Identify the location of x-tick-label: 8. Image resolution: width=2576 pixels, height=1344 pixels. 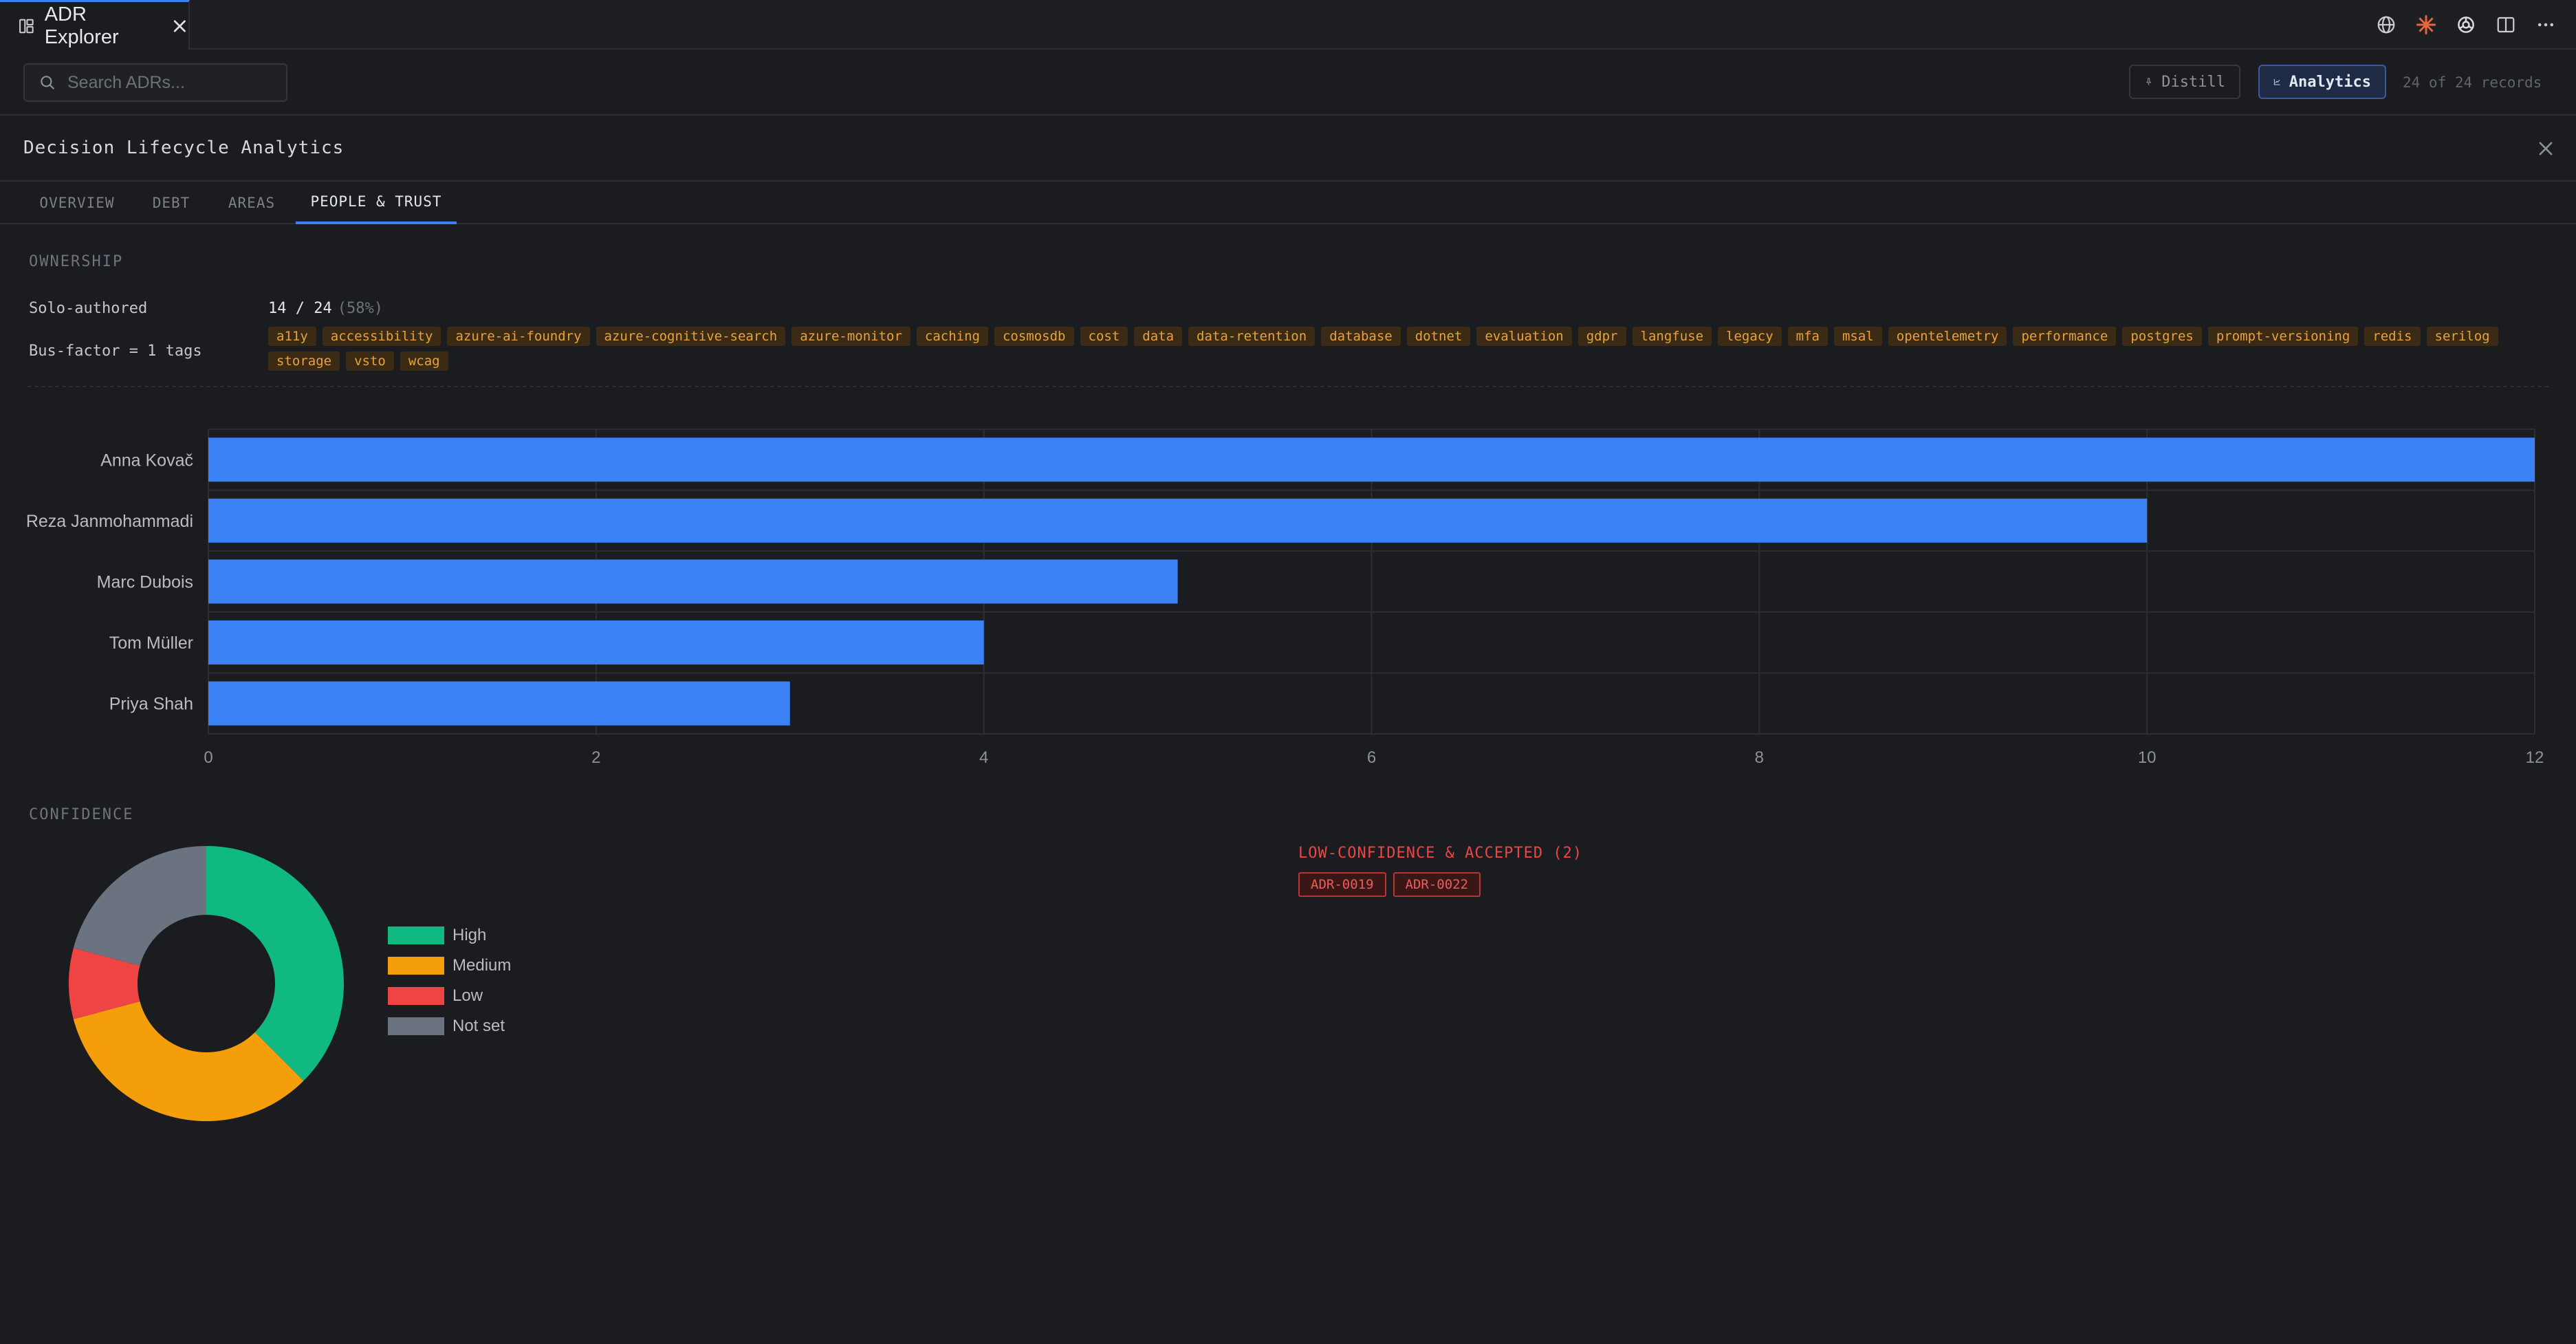
(1759, 758).